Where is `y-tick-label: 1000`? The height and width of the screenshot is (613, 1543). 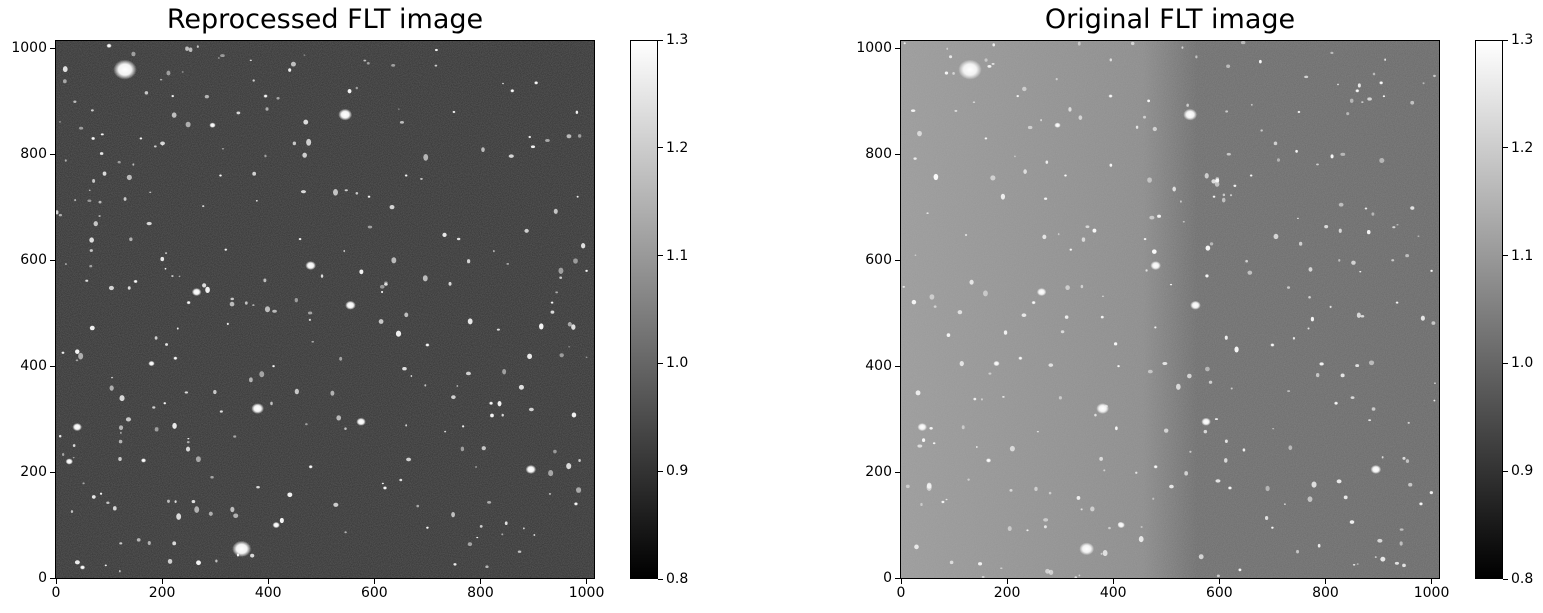
y-tick-label: 1000 is located at coordinates (874, 48).